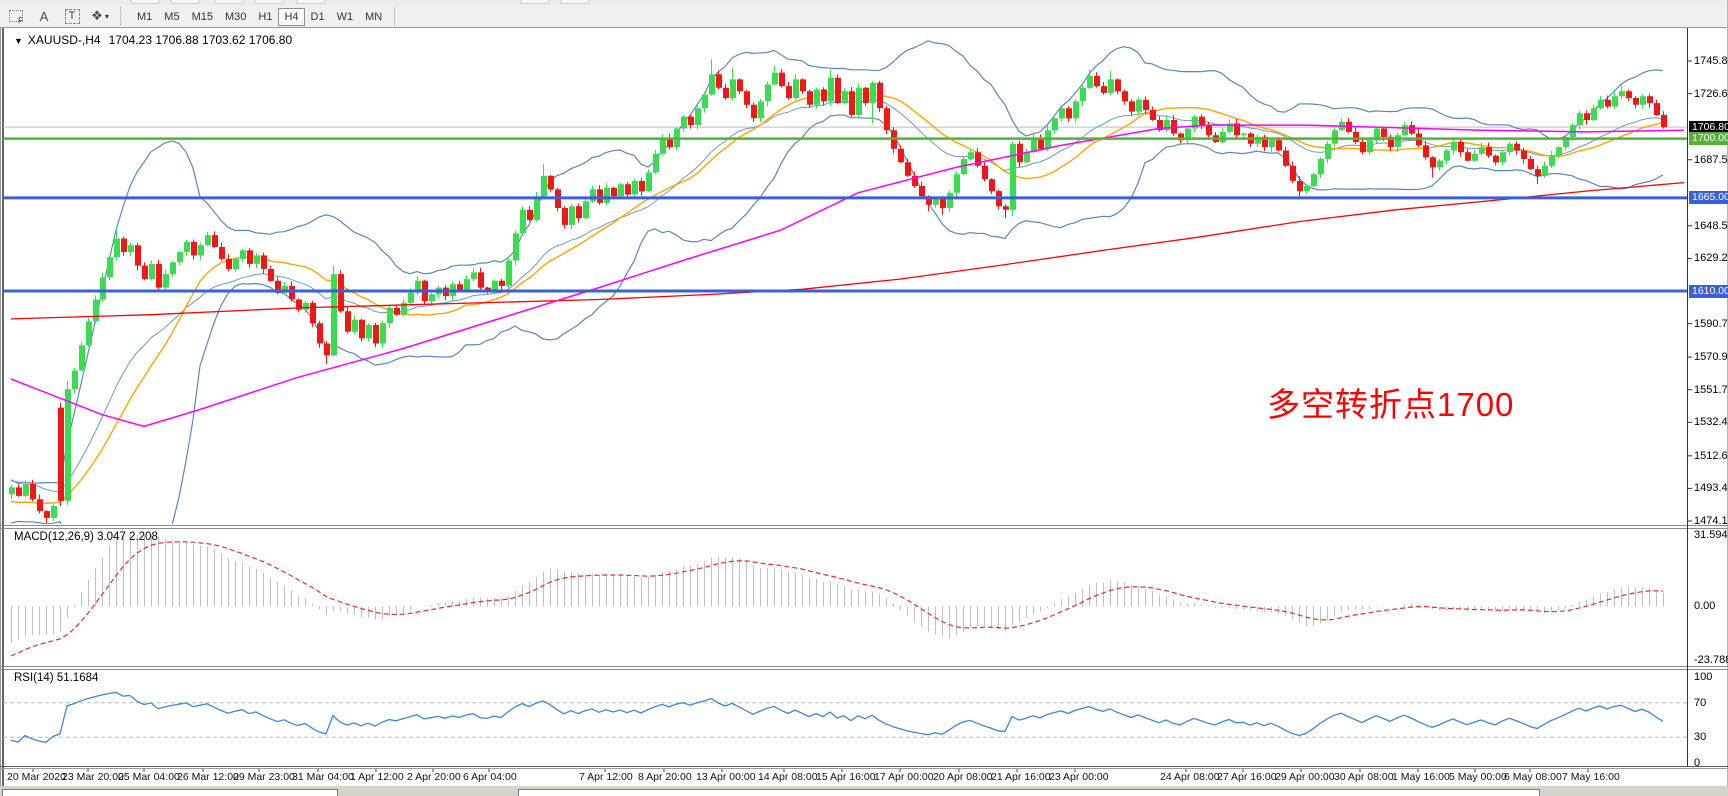 The image size is (1728, 796). Describe the element at coordinates (235, 17) in the screenshot. I see `tf-button-m30: M30` at that location.